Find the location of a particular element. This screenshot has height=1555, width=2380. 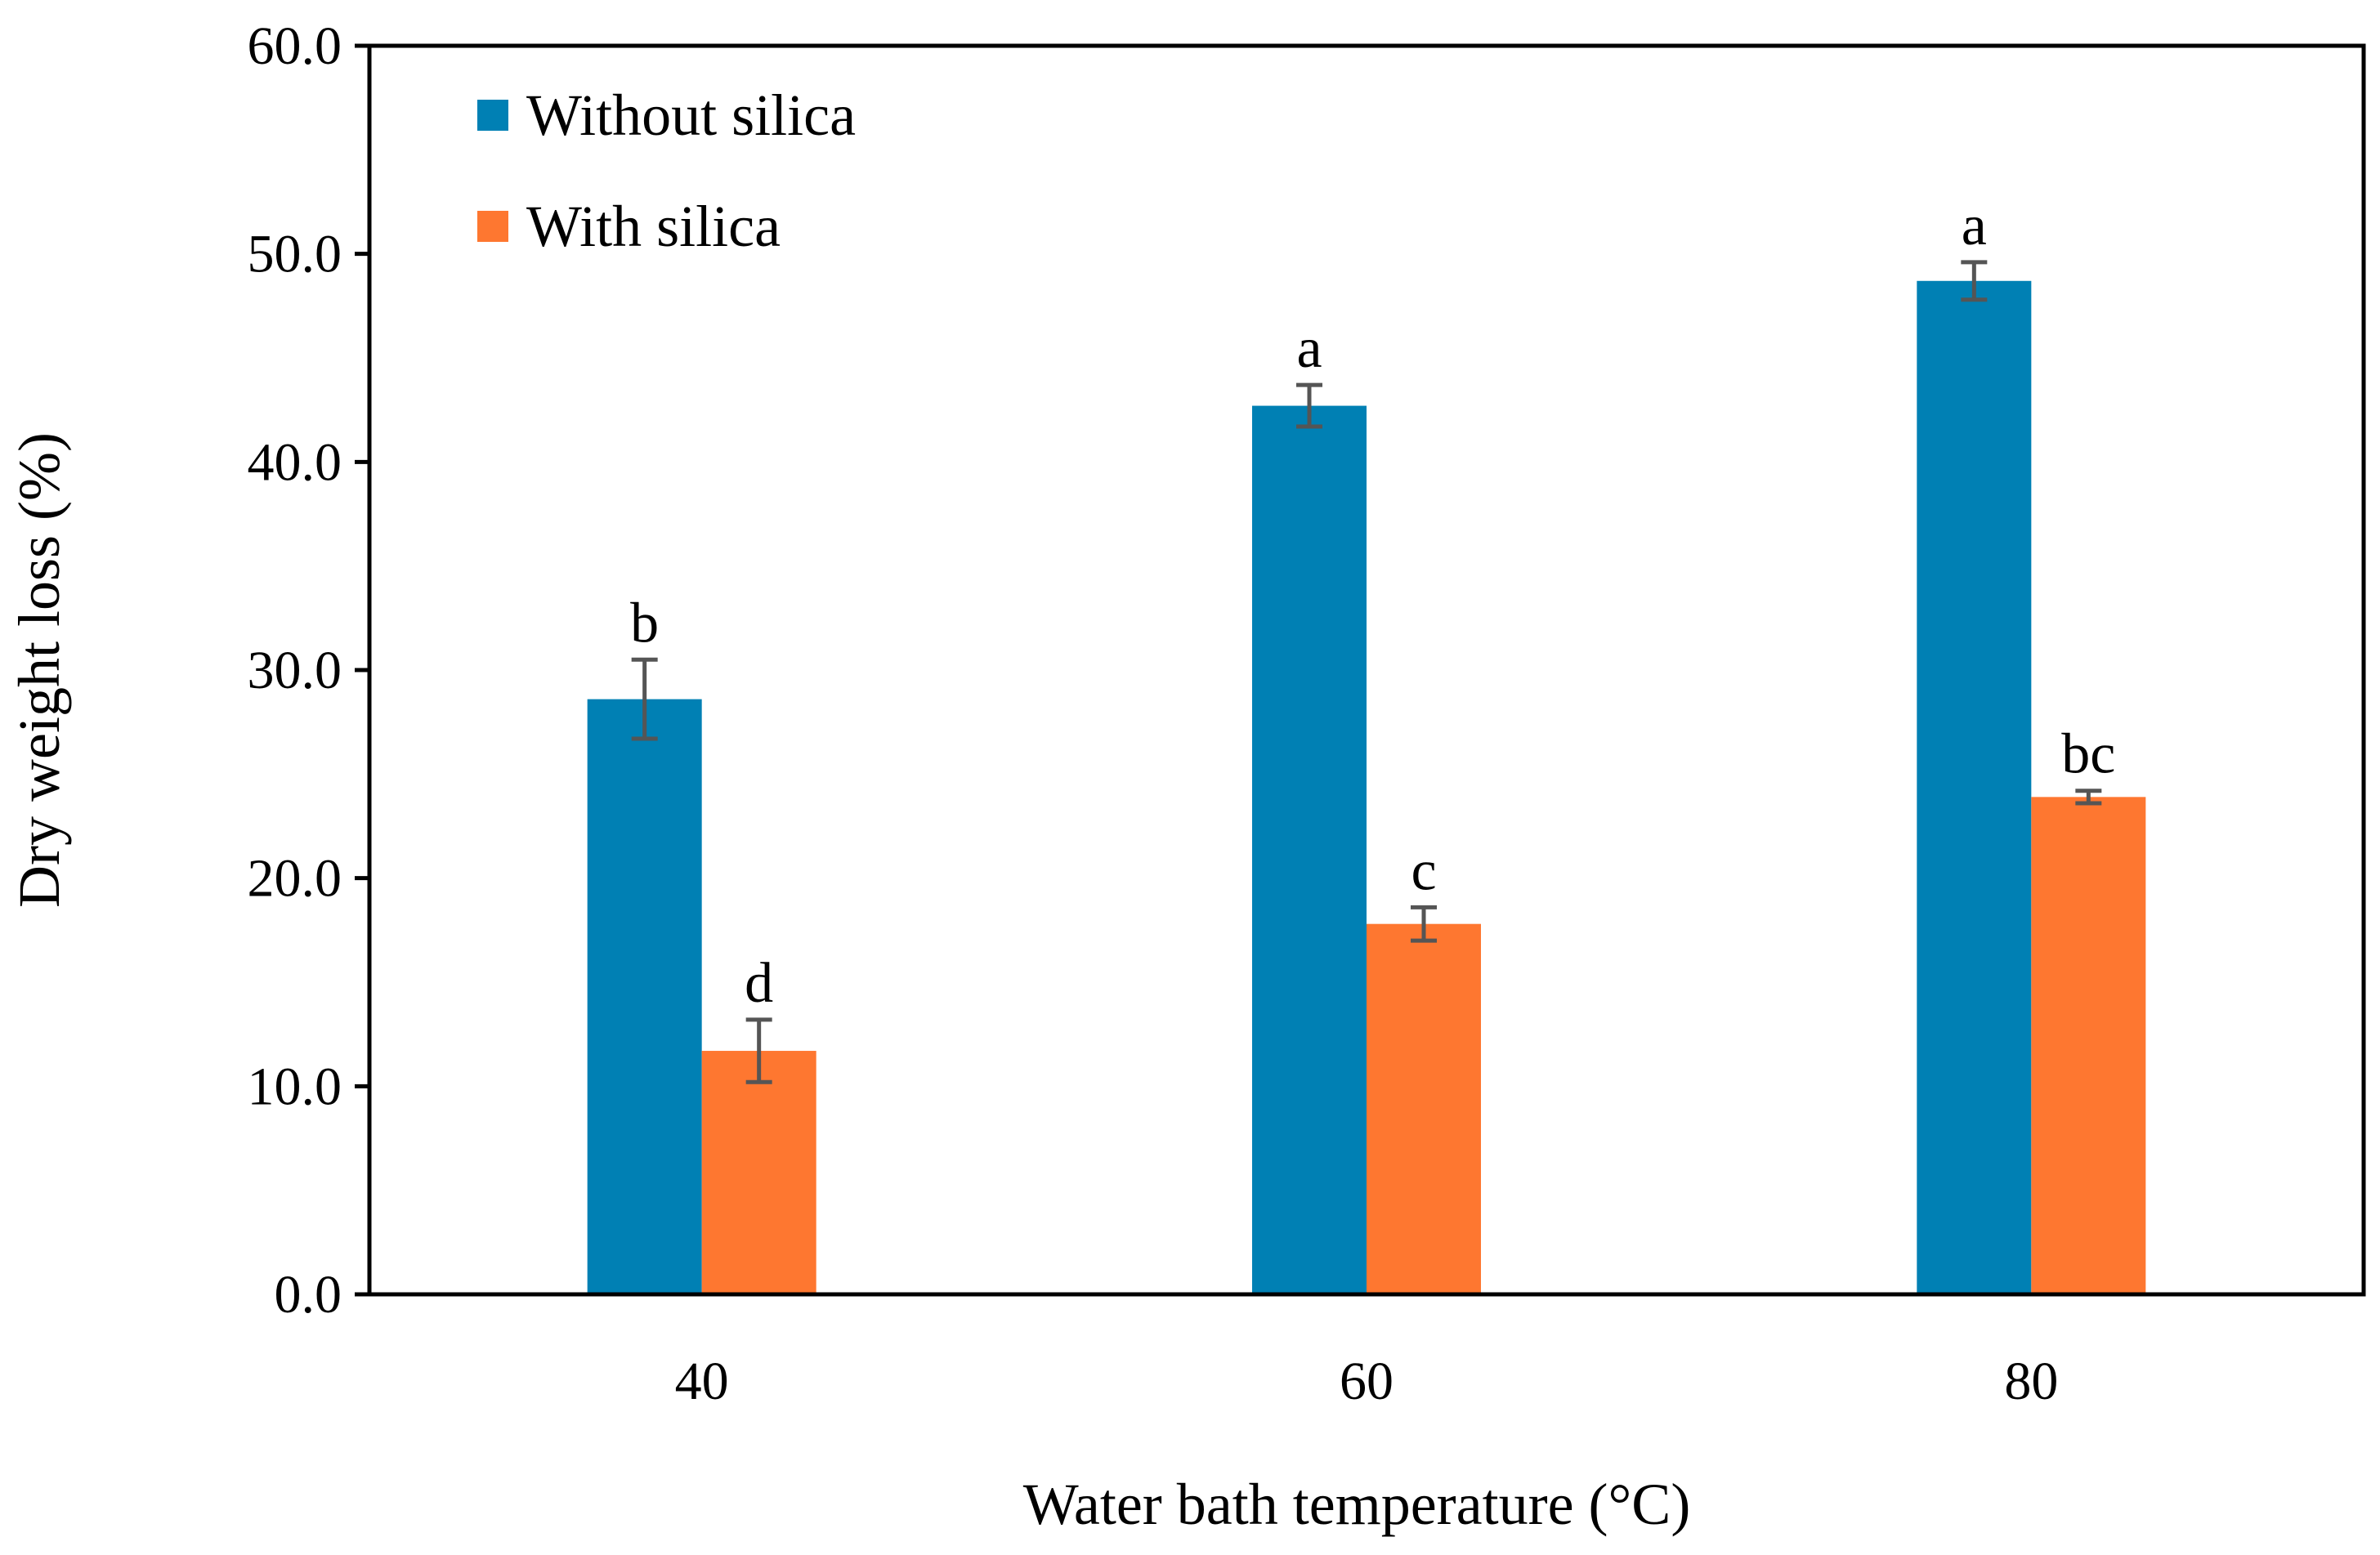

x-axis-title: Water bath temperature (°C) is located at coordinates (1357, 1505).